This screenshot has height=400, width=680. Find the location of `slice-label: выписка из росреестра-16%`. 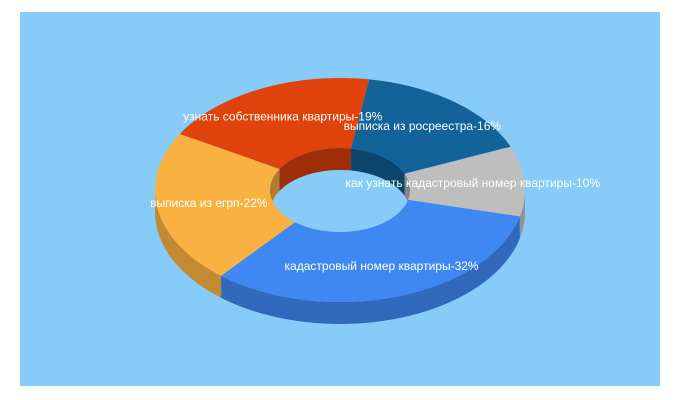

slice-label: выписка из росреестра-16% is located at coordinates (423, 126).